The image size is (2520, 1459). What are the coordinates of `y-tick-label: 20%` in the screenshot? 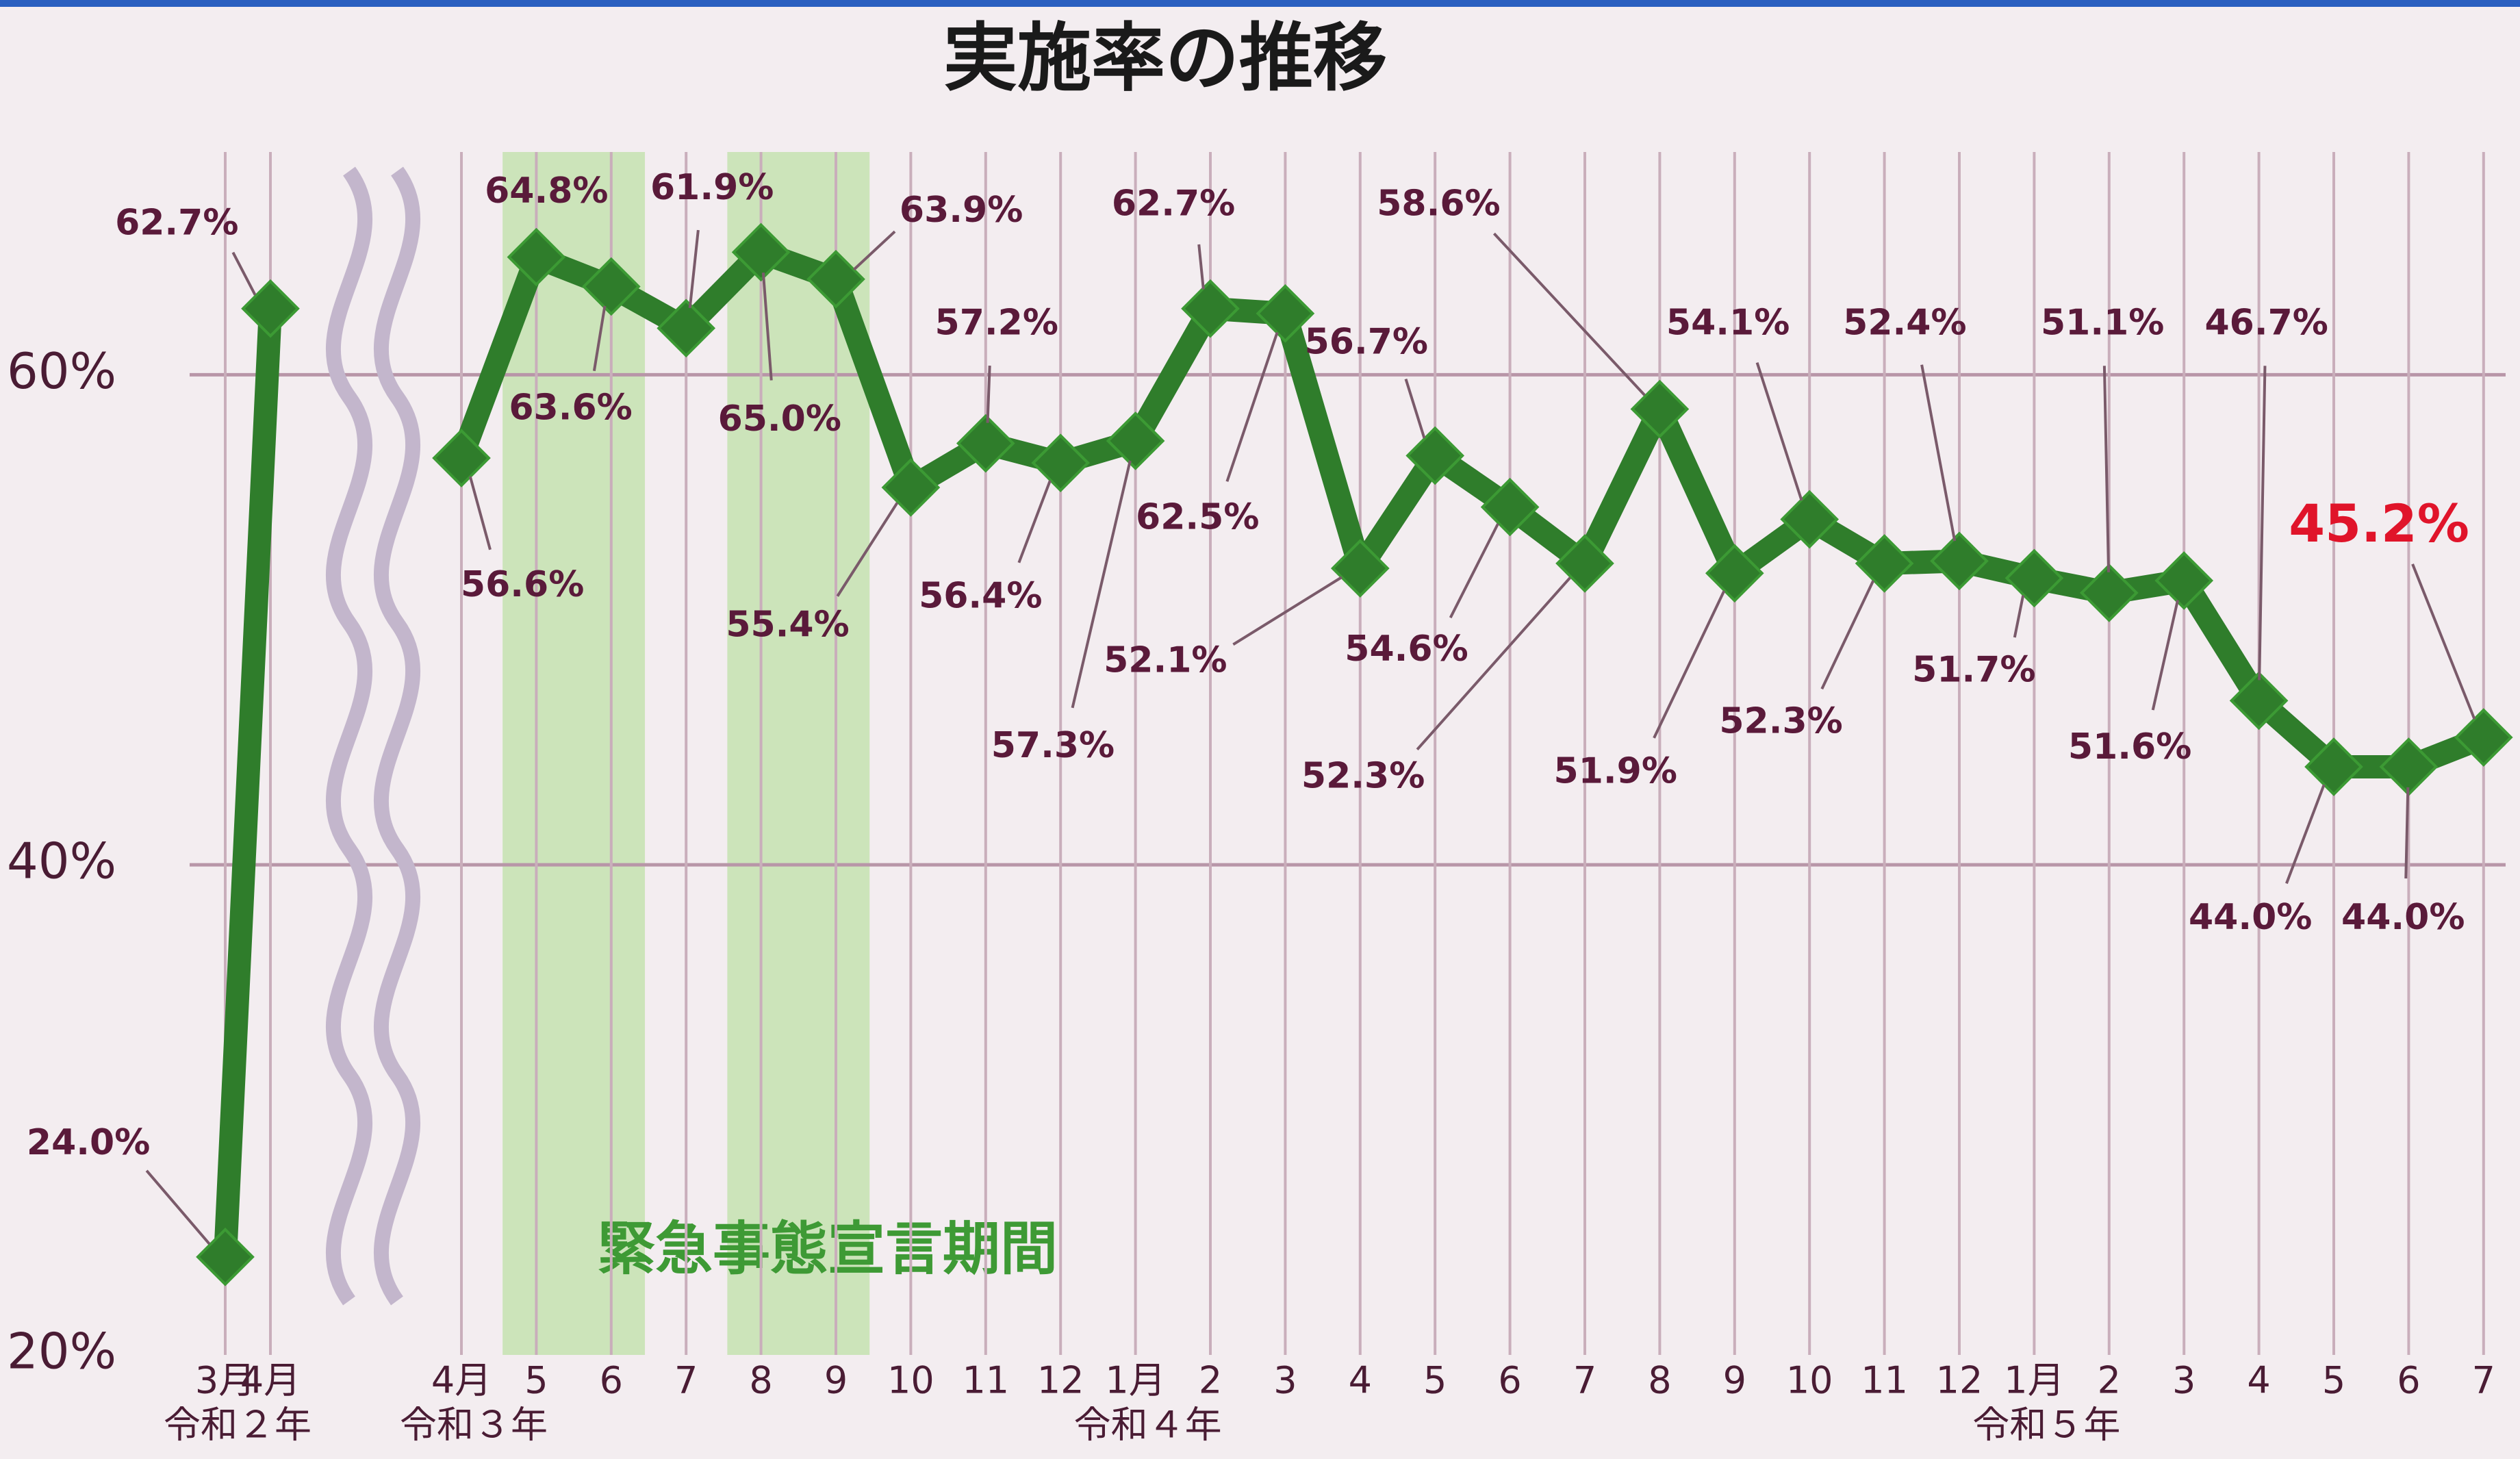 It's located at (62, 1352).